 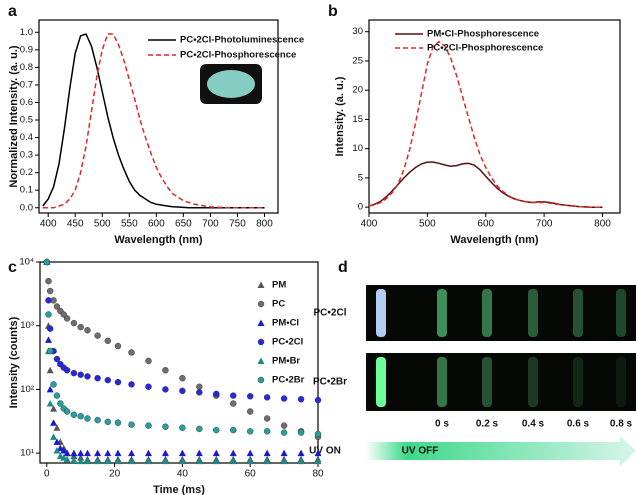 What do you see at coordinates (485, 124) in the screenshot?
I see `line-series` at bounding box center [485, 124].